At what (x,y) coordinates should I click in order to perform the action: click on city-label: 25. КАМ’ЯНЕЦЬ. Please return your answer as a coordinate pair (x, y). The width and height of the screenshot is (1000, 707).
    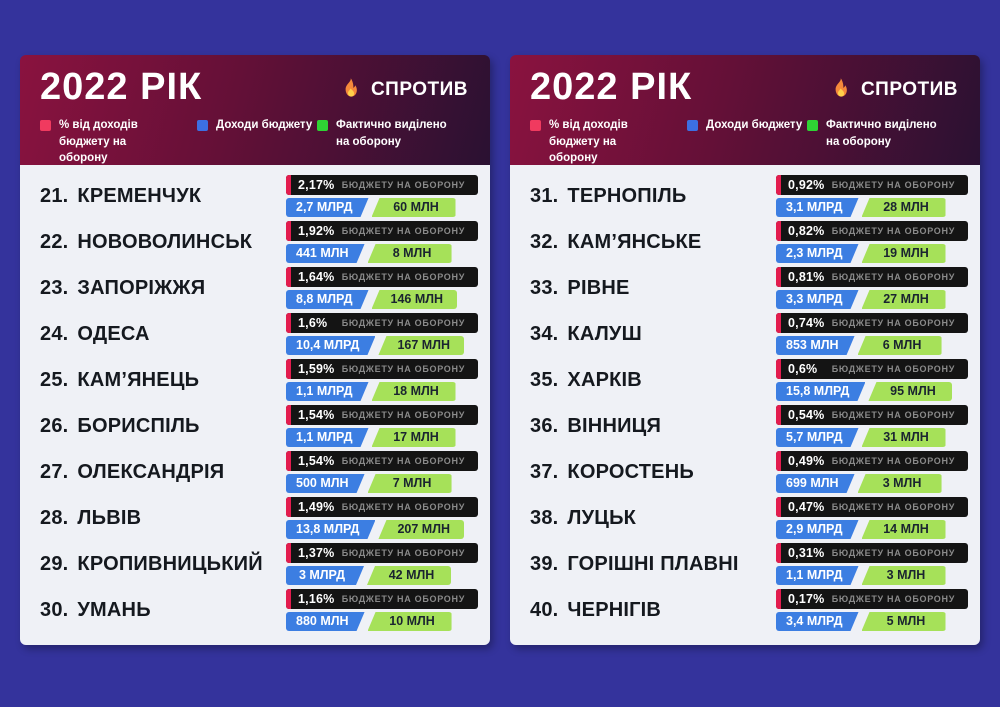
    Looking at the image, I should click on (119, 380).